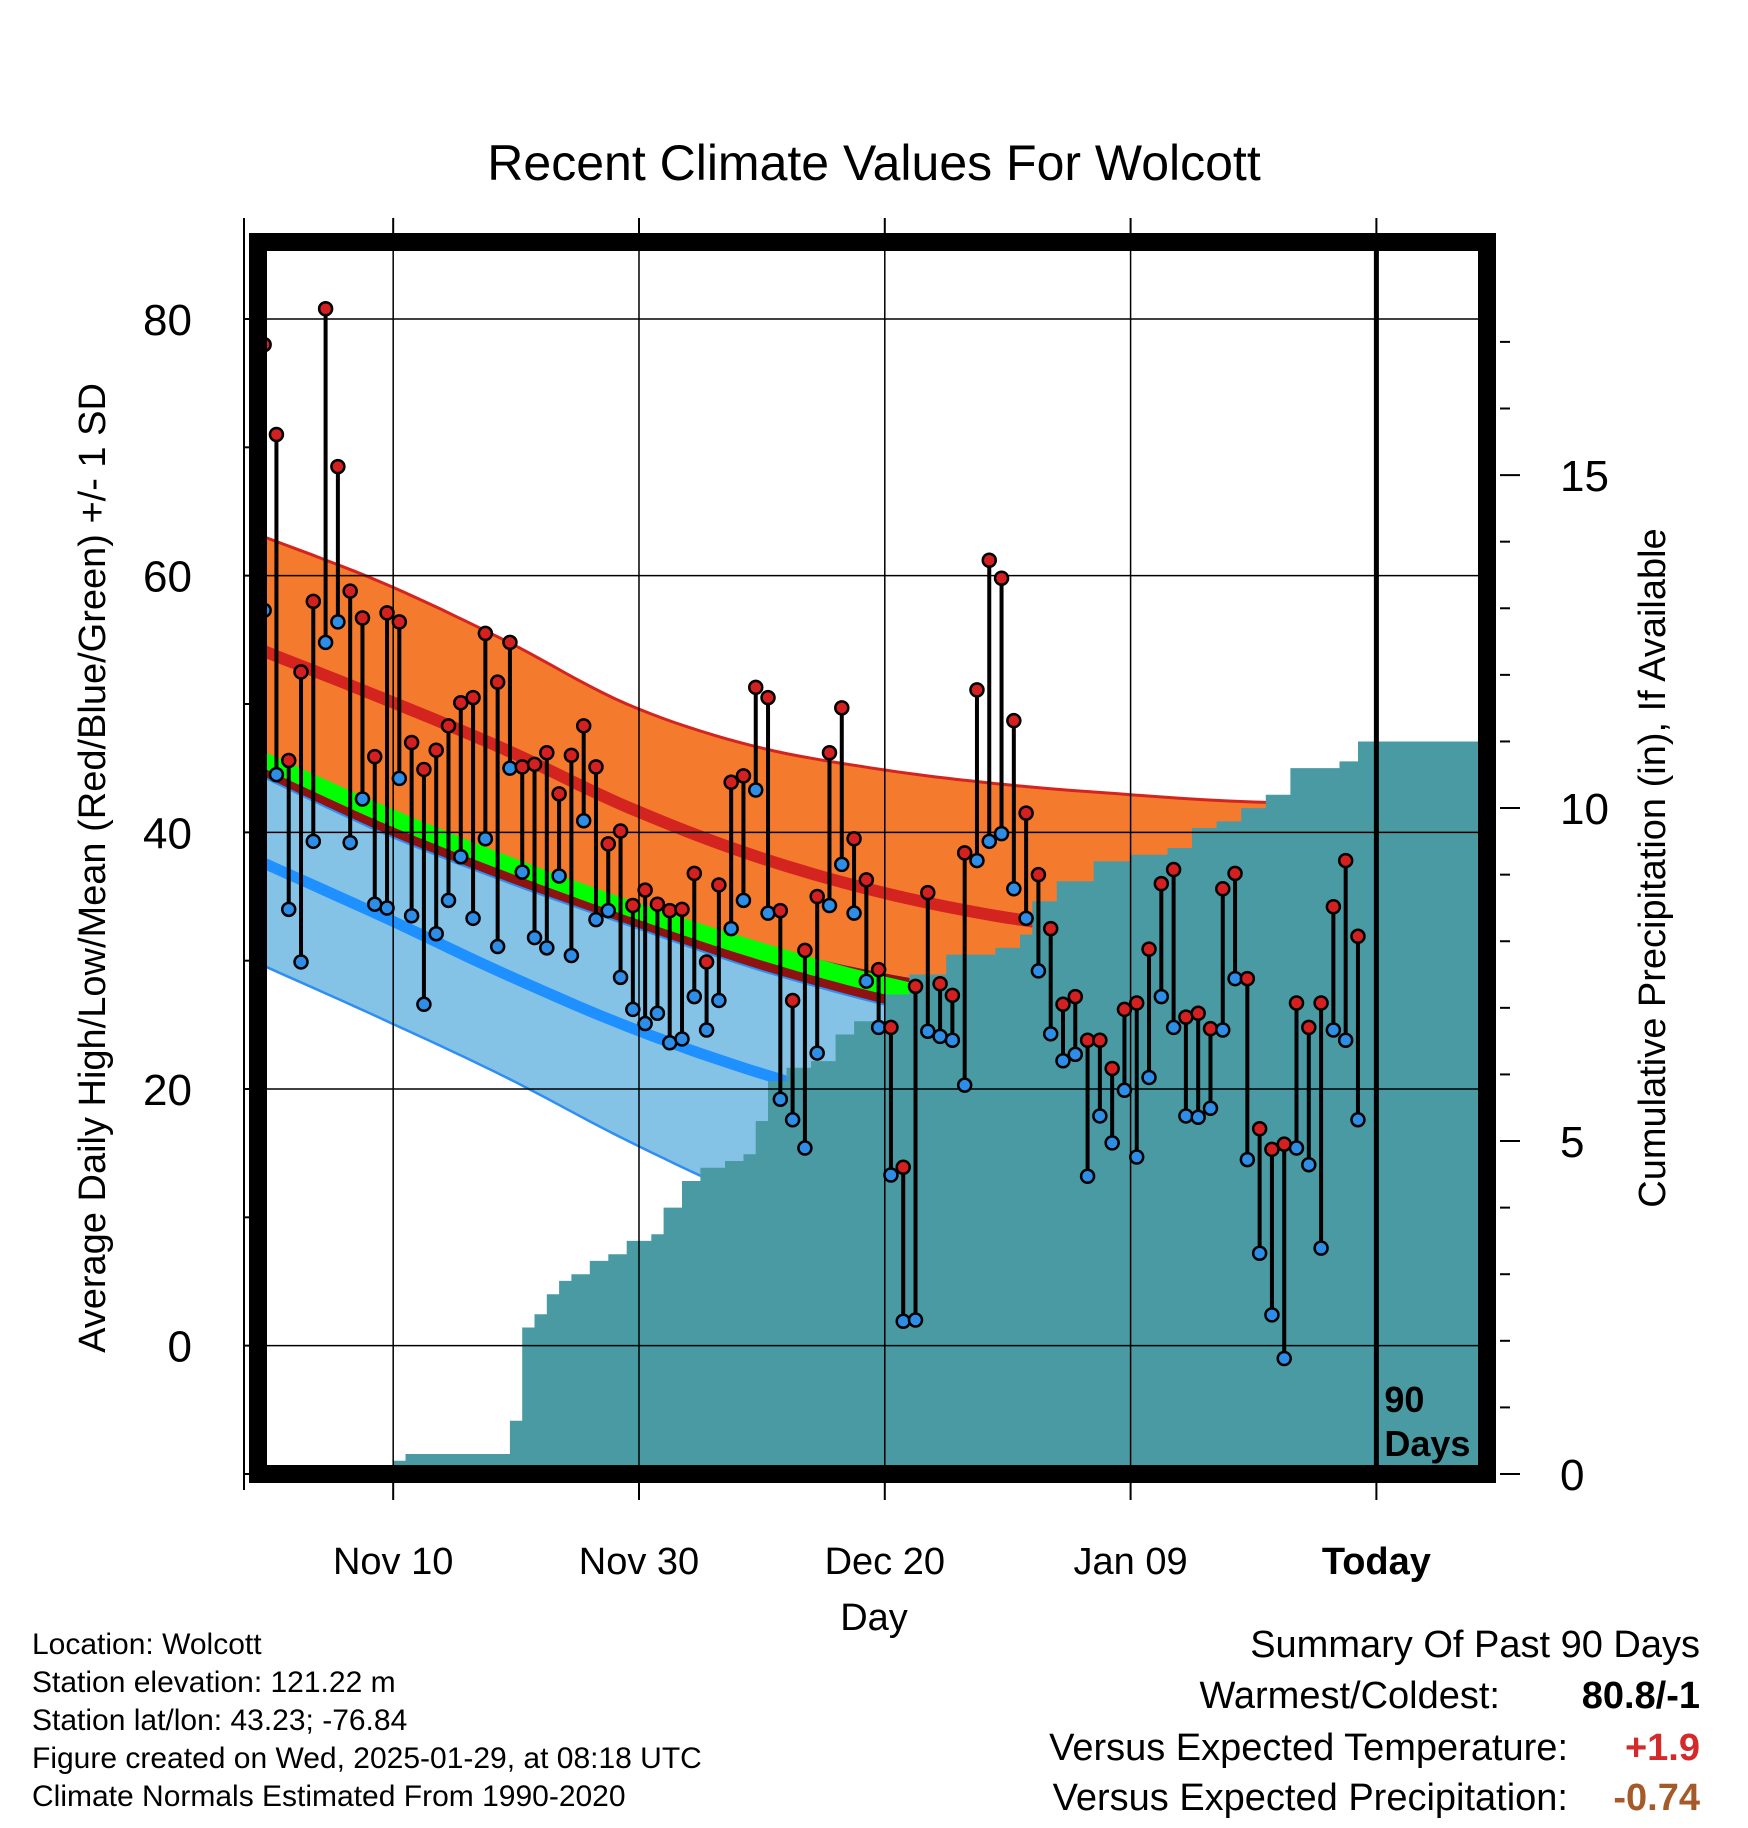  I want to click on warmest-label: Warmest/Coldest:, so click(1349, 1696).